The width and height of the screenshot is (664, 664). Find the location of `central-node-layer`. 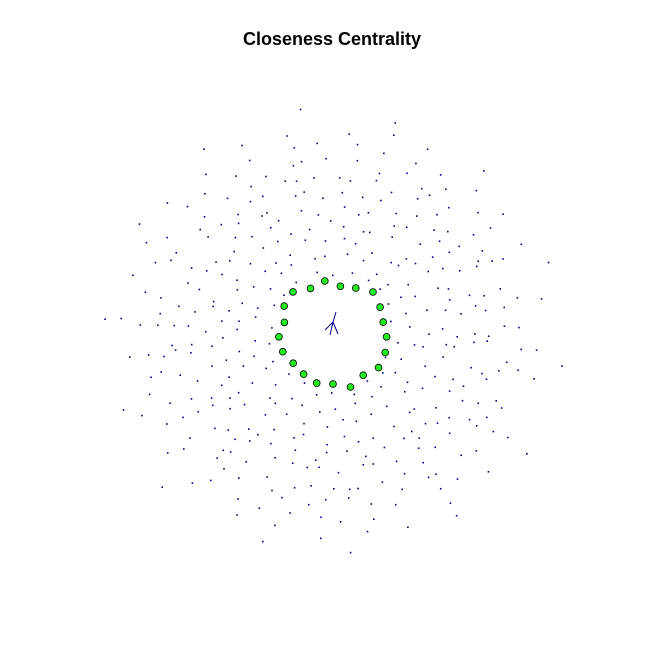

central-node-layer is located at coordinates (333, 334).